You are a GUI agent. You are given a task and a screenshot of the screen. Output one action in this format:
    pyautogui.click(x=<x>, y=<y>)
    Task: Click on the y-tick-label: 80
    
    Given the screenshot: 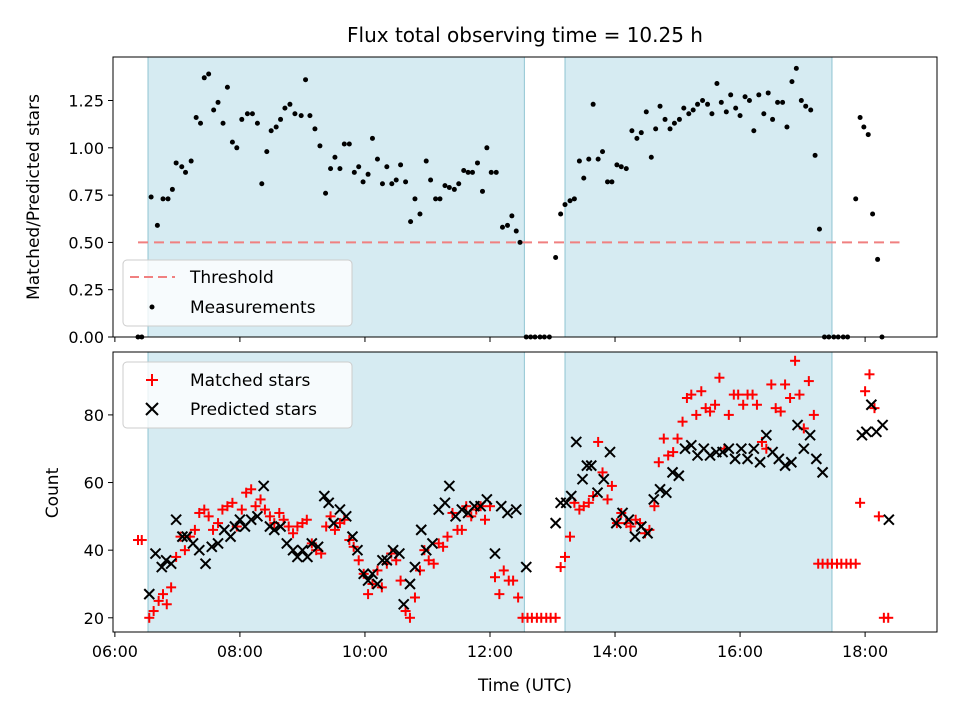 What is the action you would take?
    pyautogui.click(x=94, y=415)
    